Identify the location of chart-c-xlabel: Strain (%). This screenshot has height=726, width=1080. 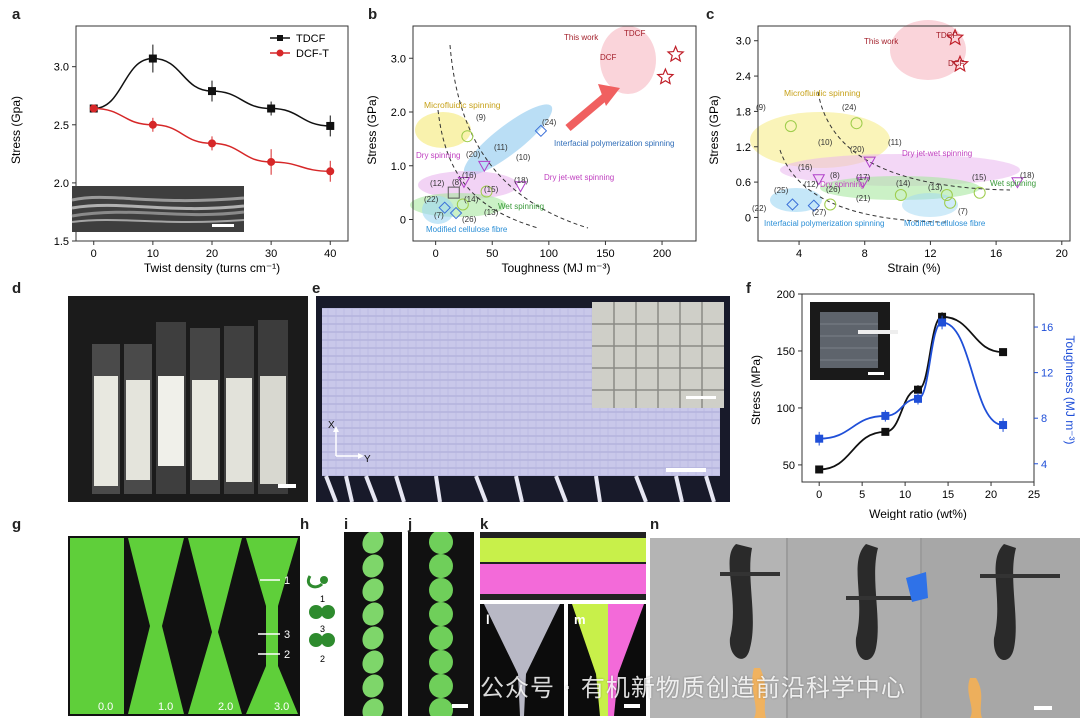
(913, 268).